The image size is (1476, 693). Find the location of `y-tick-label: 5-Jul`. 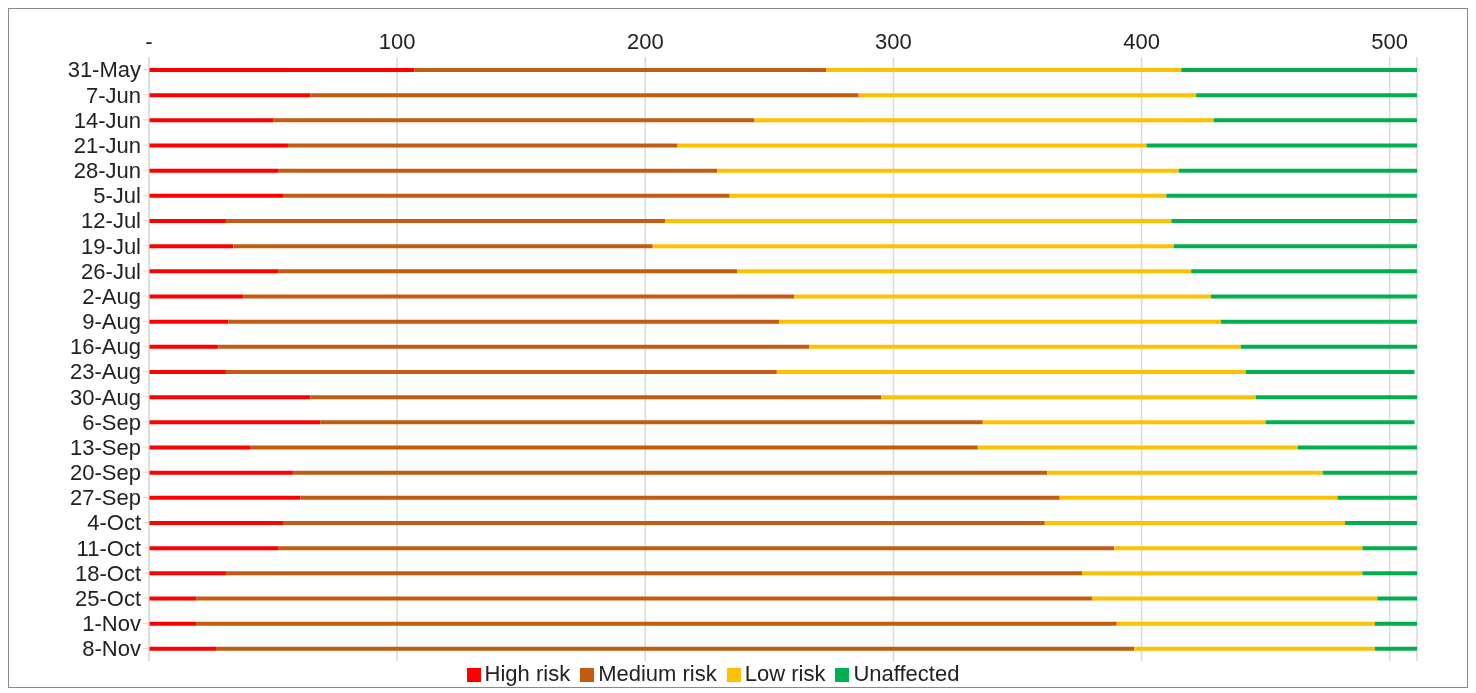

y-tick-label: 5-Jul is located at coordinates (117, 196).